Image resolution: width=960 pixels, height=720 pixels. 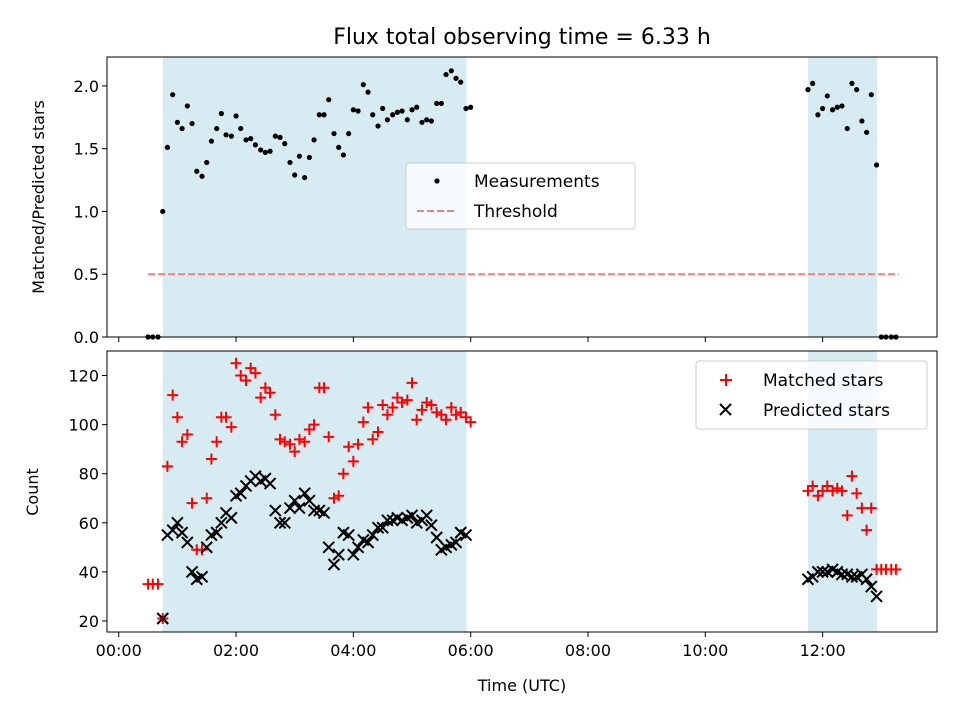 What do you see at coordinates (705, 650) in the screenshot?
I see `x-tick-label-5: 10:00` at bounding box center [705, 650].